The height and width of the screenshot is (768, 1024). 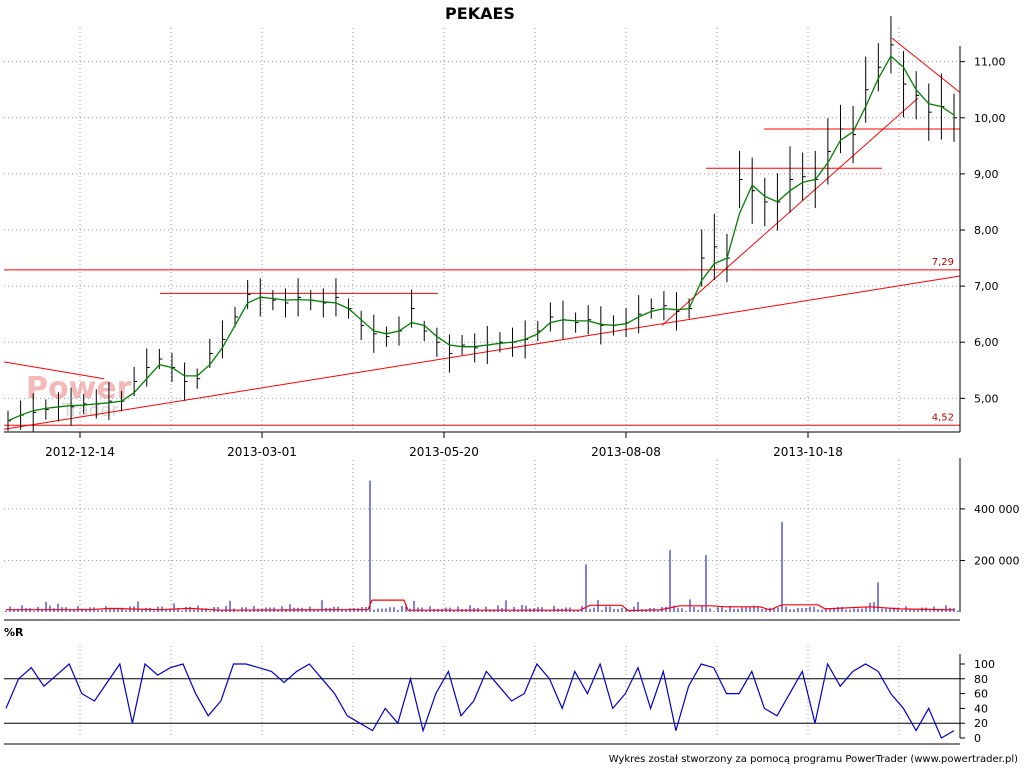 What do you see at coordinates (943, 417) in the screenshot?
I see `level-label-4-52: 4,52` at bounding box center [943, 417].